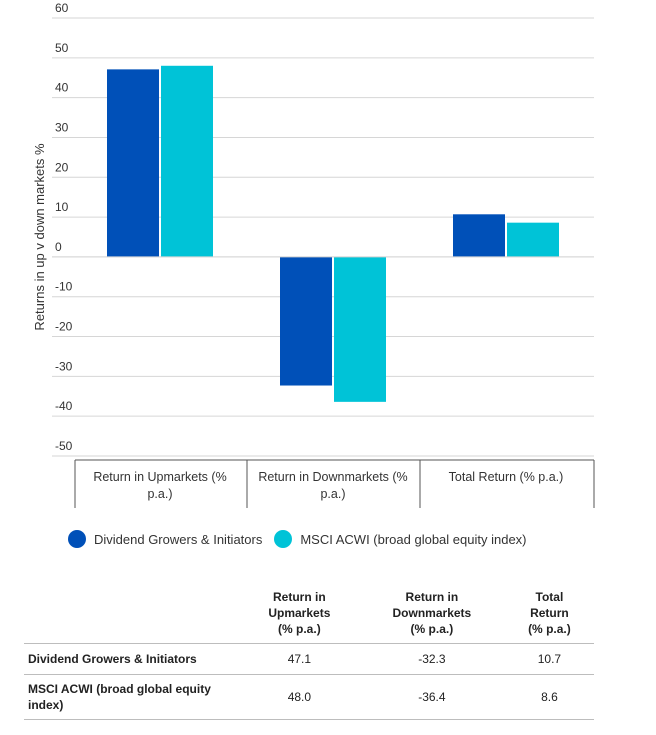 Image resolution: width=656 pixels, height=735 pixels. What do you see at coordinates (431, 697) in the screenshot?
I see `table-cell: -36.4` at bounding box center [431, 697].